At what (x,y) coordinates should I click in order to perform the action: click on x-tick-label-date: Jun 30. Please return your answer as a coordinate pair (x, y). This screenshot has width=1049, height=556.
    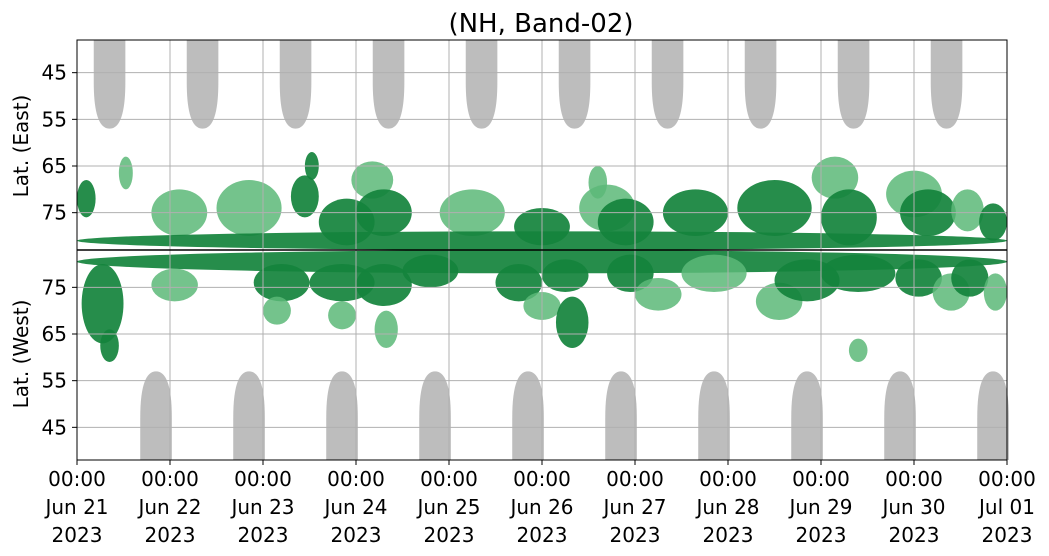
    Looking at the image, I should click on (912, 507).